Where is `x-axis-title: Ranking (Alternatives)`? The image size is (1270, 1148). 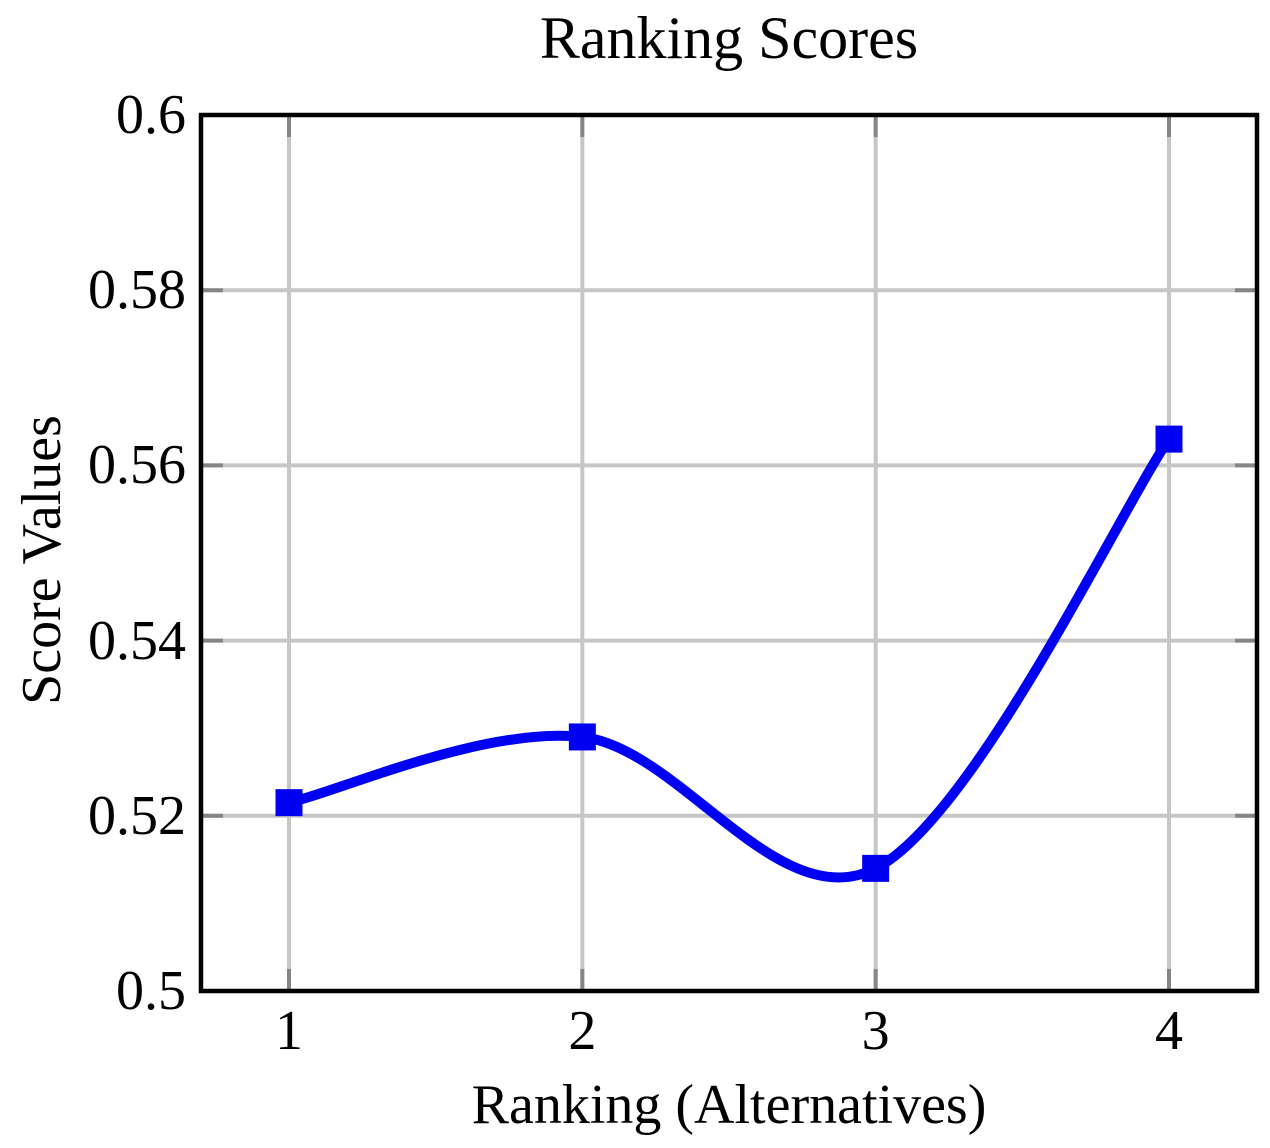 x-axis-title: Ranking (Alternatives) is located at coordinates (729, 1105).